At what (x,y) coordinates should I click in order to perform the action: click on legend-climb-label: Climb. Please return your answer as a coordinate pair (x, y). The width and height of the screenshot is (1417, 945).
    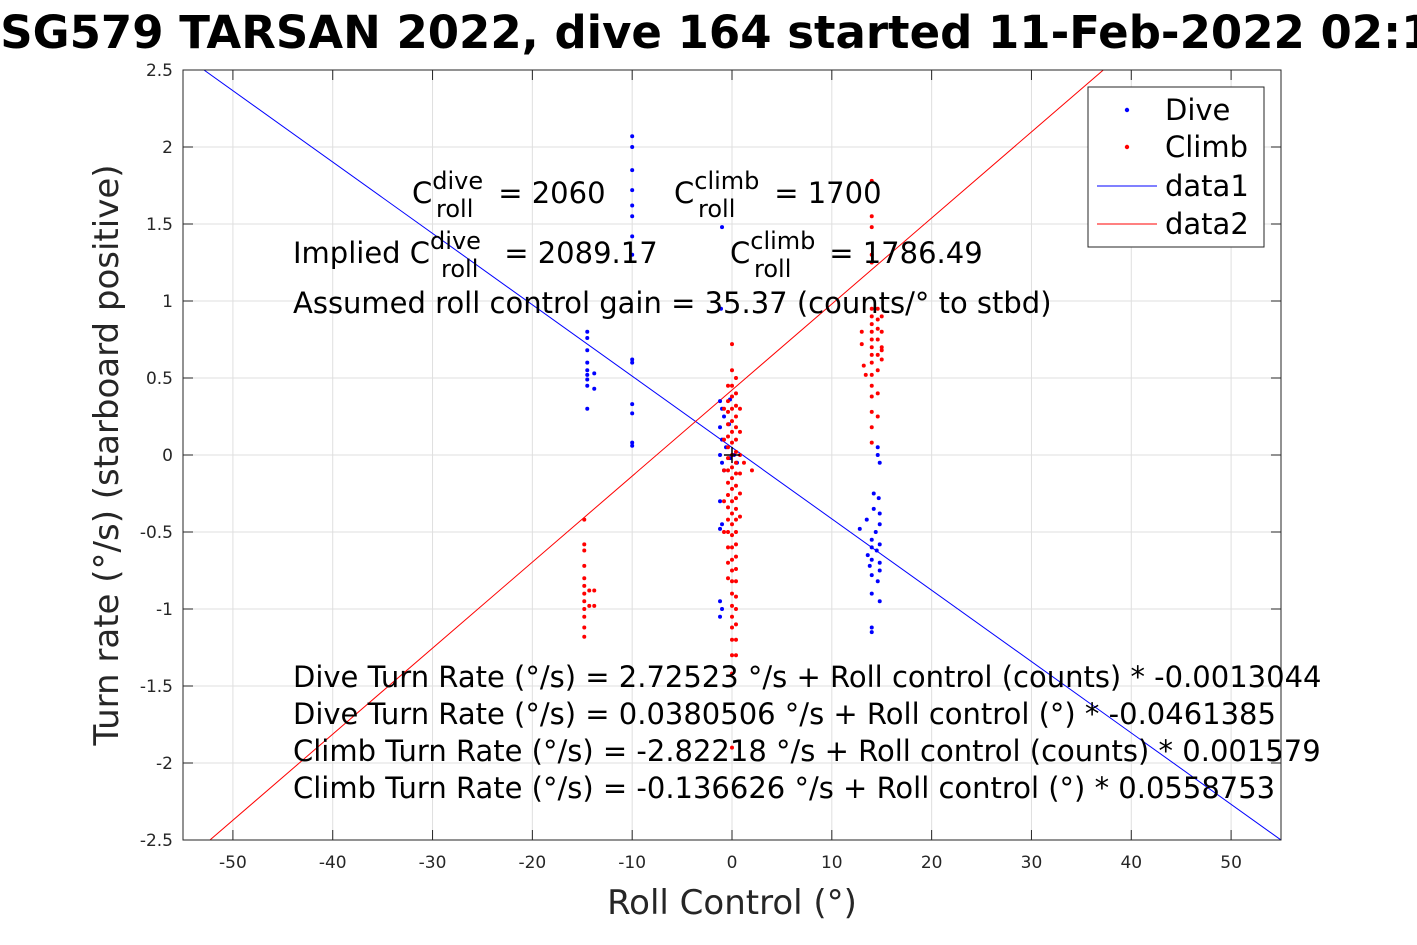
    Looking at the image, I should click on (1206, 147).